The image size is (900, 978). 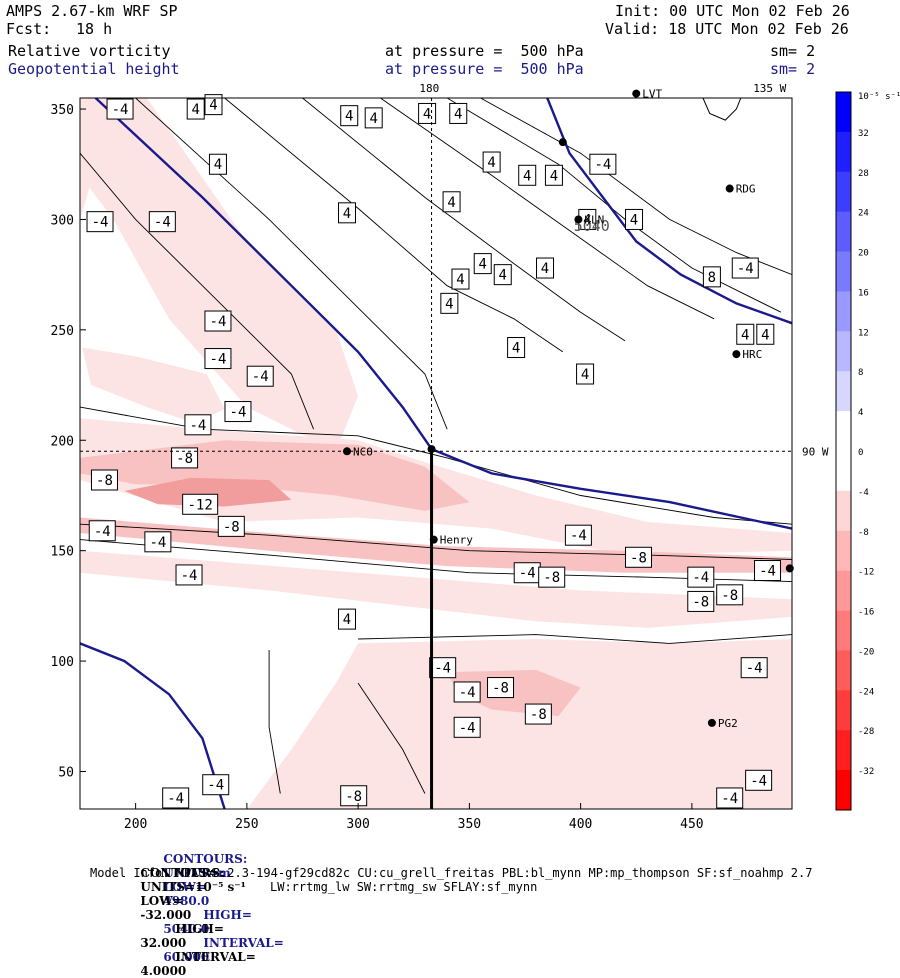 I want to click on x-tick-label: 350, so click(x=469, y=823).